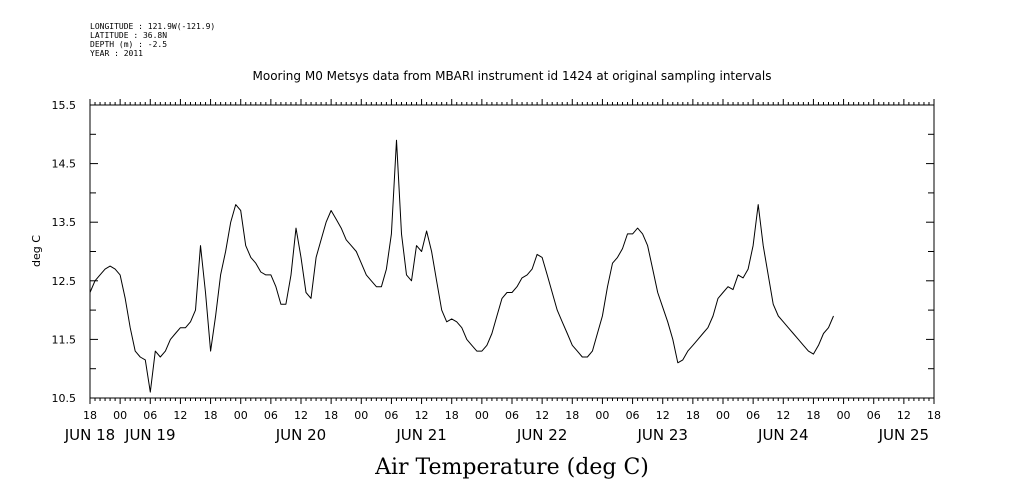 Image resolution: width=1009 pixels, height=504 pixels. Describe the element at coordinates (541, 435) in the screenshot. I see `x-date-tick-label: JUN 22` at that location.